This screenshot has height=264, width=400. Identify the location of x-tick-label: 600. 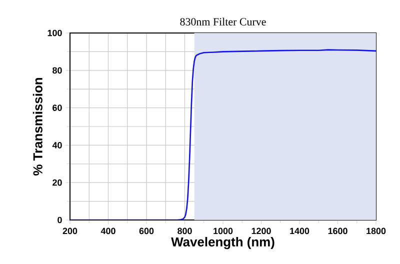
(146, 231).